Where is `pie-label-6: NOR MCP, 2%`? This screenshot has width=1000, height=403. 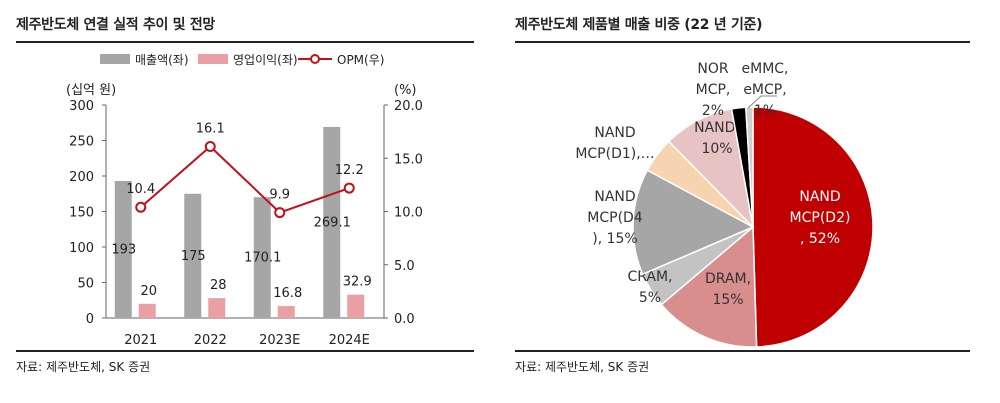
pie-label-6: NOR MCP, 2% is located at coordinates (713, 90).